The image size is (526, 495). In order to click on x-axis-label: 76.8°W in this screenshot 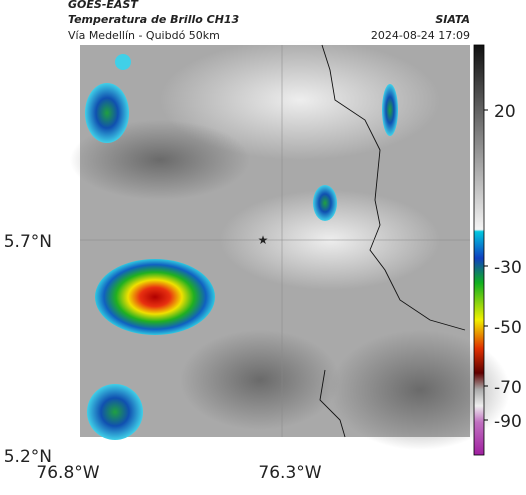, I will do `click(67, 473)`.